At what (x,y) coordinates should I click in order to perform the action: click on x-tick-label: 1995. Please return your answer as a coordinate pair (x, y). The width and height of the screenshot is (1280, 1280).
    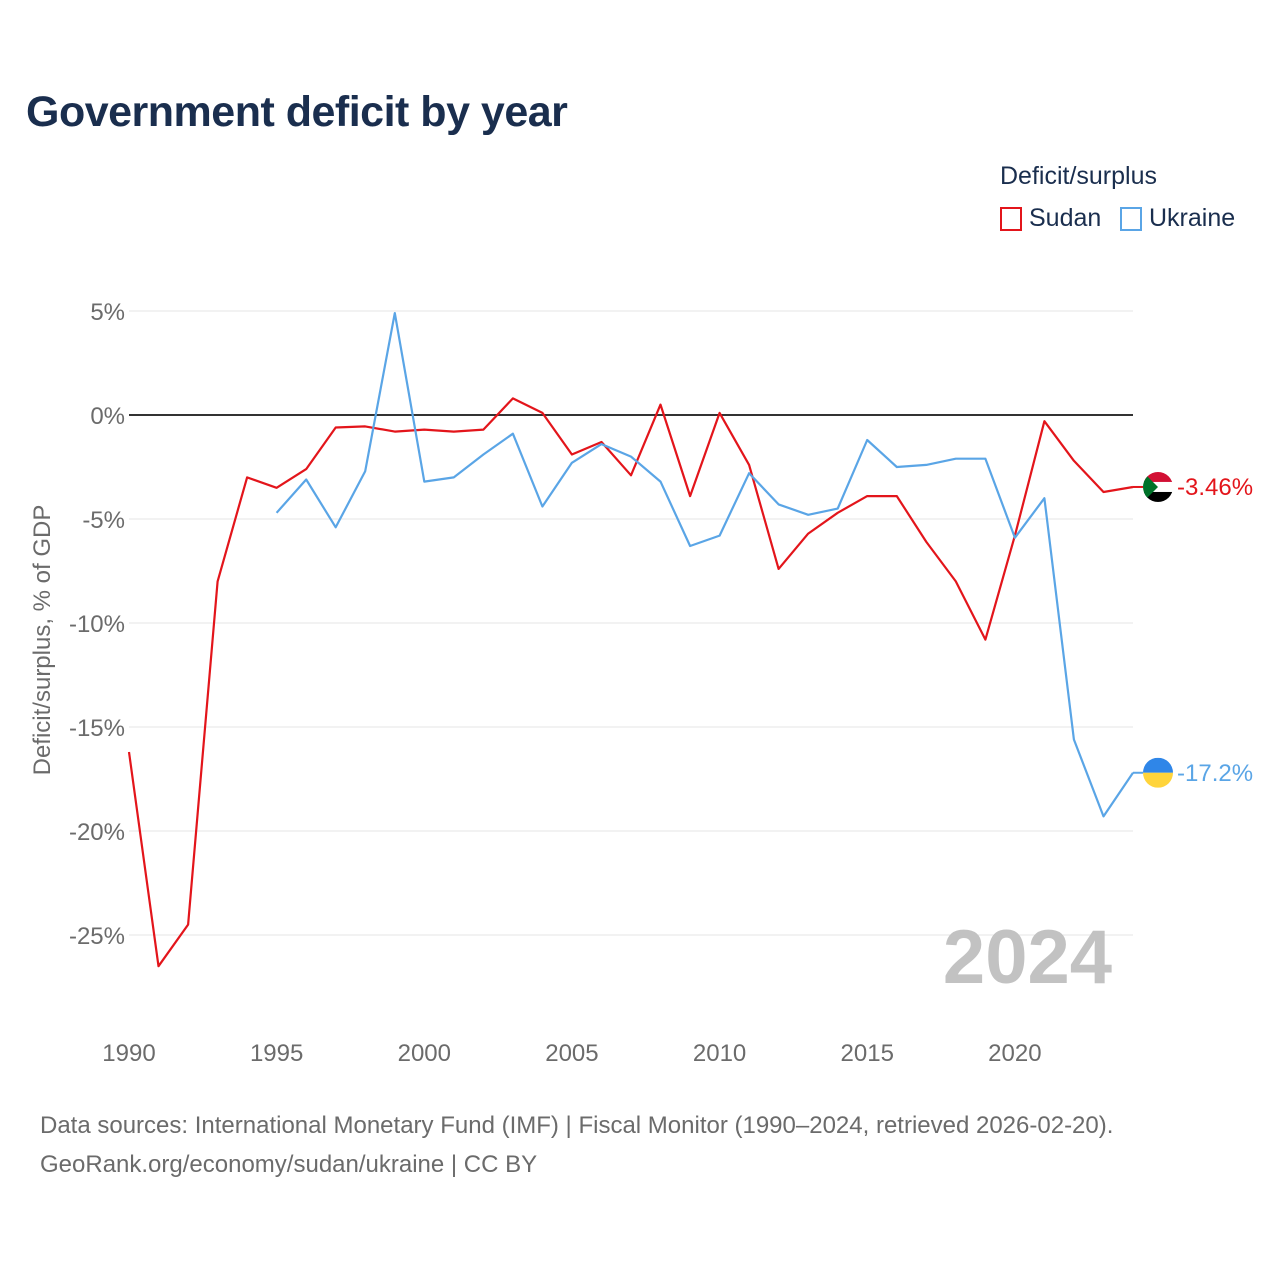
    Looking at the image, I should click on (276, 1053).